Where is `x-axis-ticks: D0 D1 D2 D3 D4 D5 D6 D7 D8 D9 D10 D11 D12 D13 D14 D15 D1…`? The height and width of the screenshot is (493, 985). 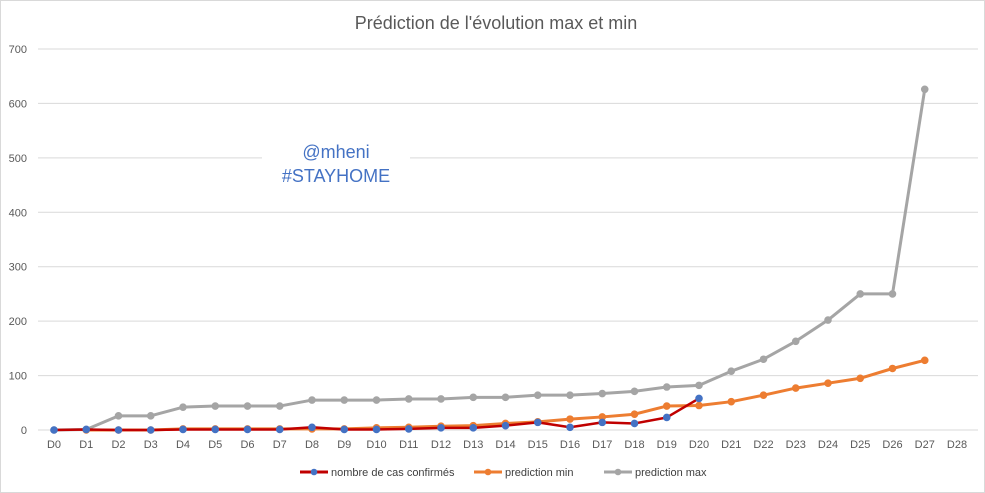 x-axis-ticks: D0 D1 D2 D3 D4 D5 D6 D7 D8 D9 D10 D11 D12 D13 D14 D15 D1… is located at coordinates (507, 445).